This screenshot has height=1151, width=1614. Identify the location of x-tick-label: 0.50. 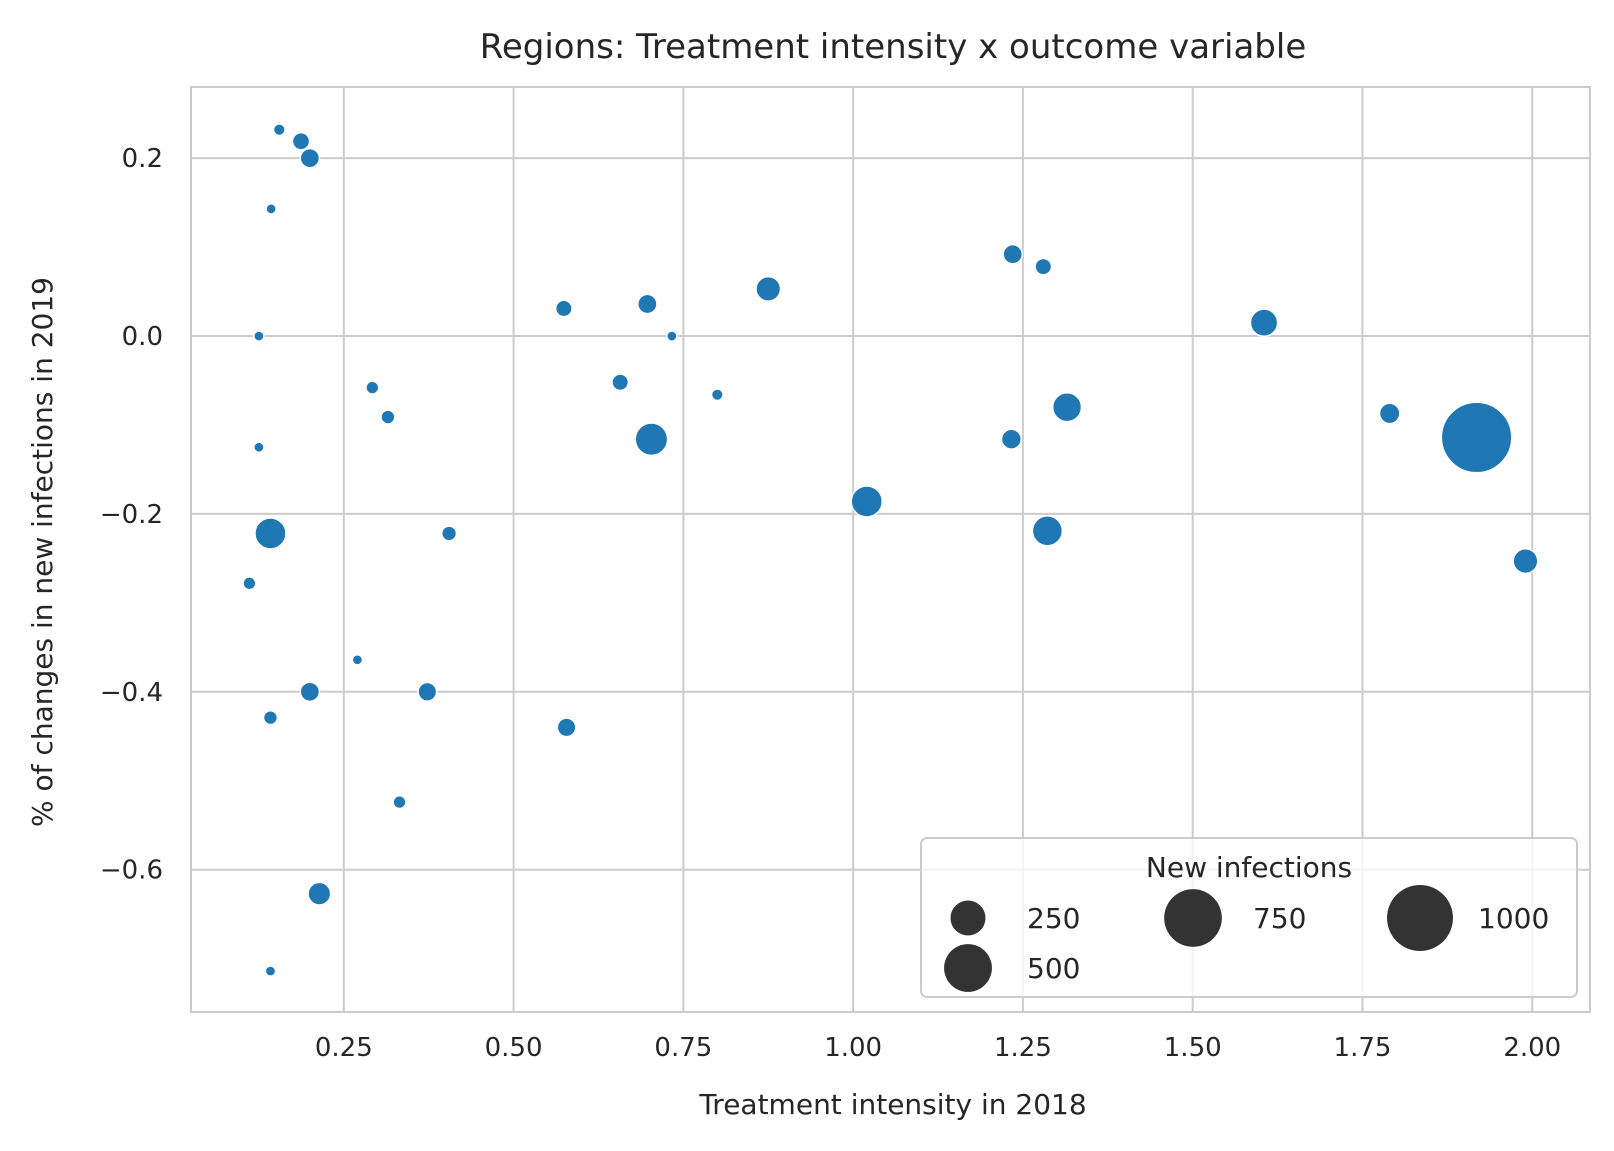
(514, 1048).